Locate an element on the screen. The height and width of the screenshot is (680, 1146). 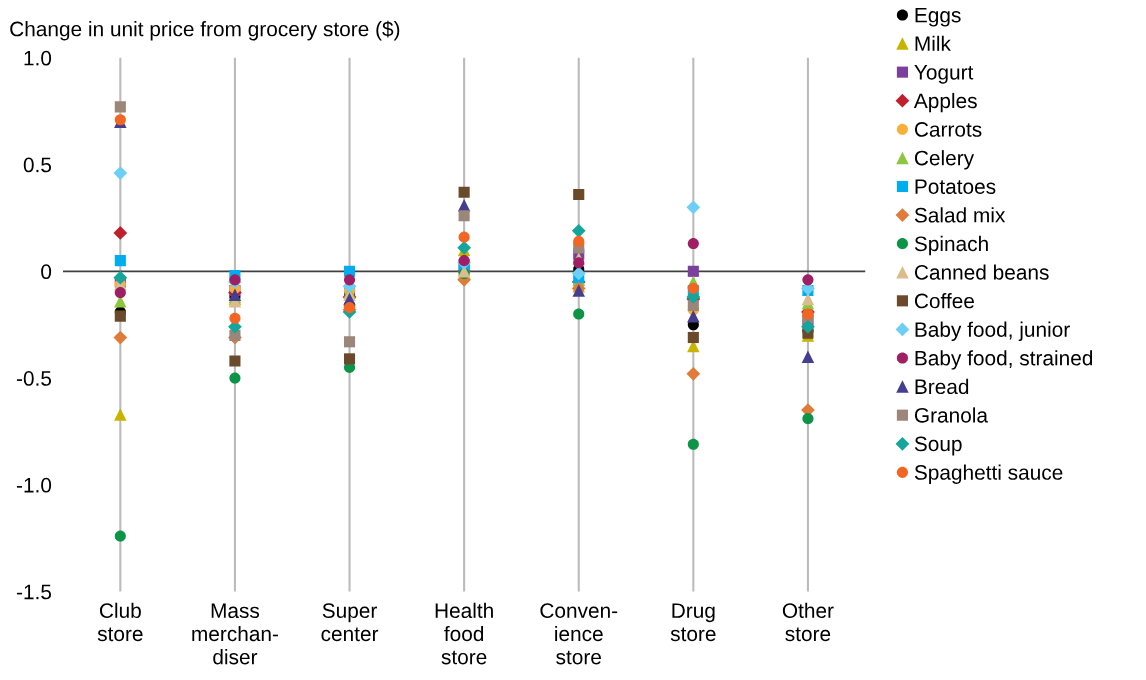
legend-label: Carrots is located at coordinates (948, 129).